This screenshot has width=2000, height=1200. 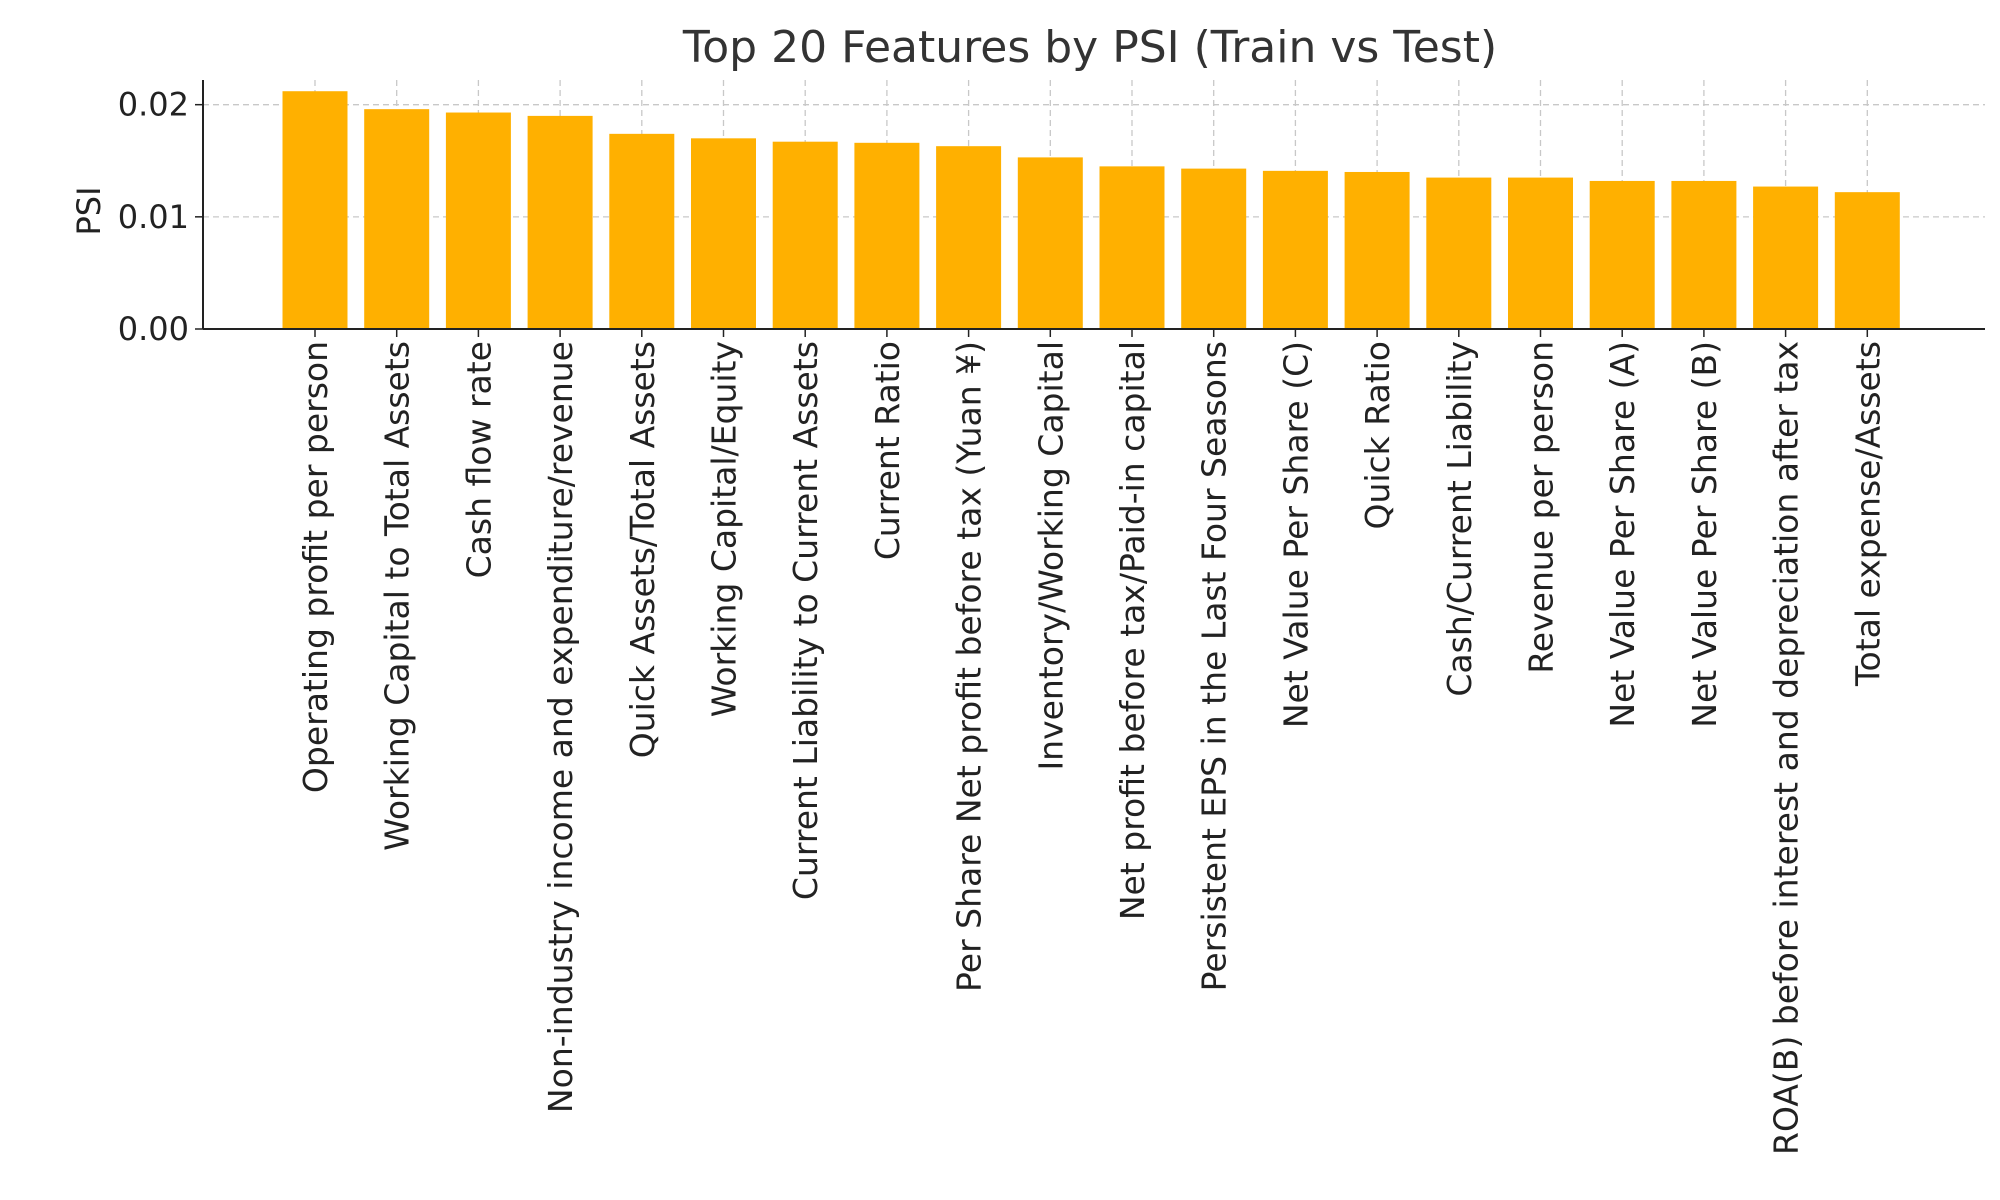 I want to click on x-tick-label: Cash flow rate, so click(x=478, y=459).